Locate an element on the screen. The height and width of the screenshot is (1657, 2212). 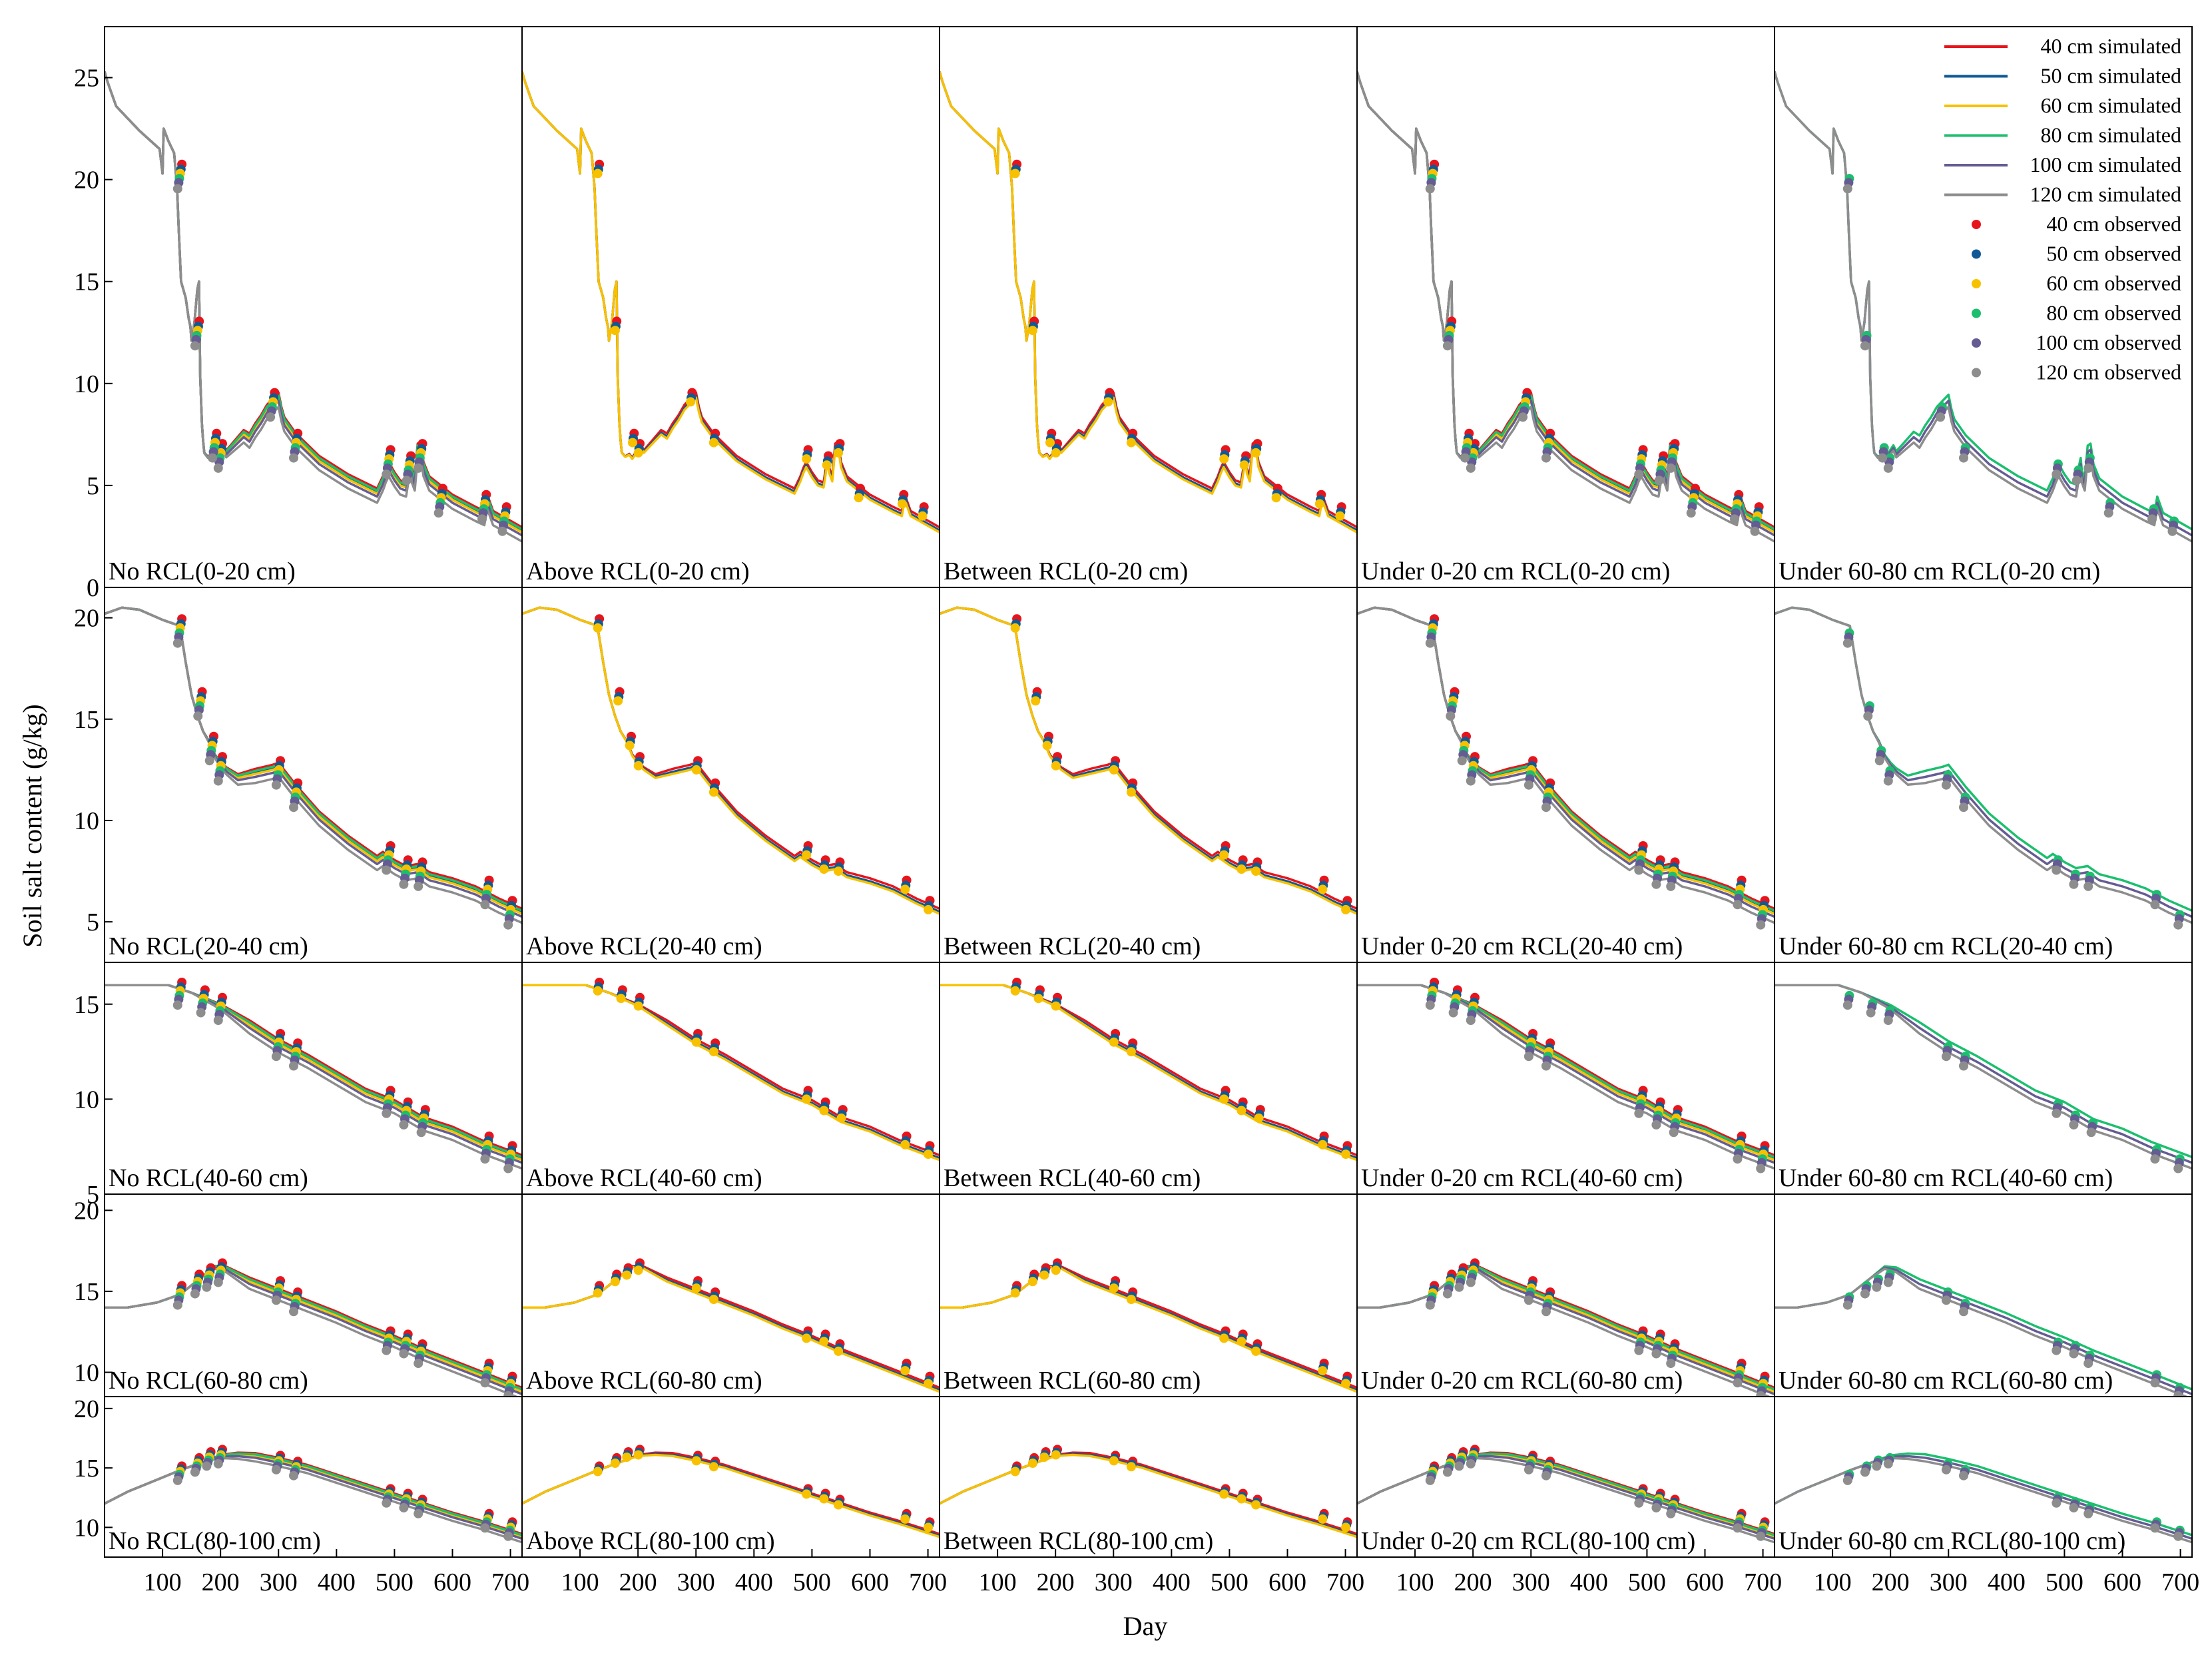
x-tick-label: 100 is located at coordinates (1415, 1582).